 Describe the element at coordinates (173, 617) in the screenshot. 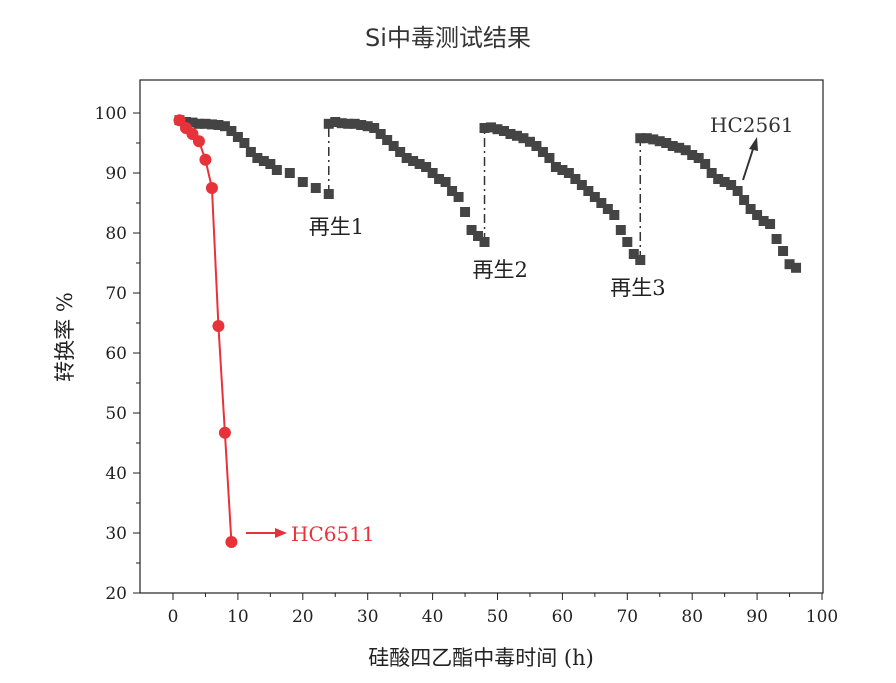

I see `x-tick-label: 0` at that location.